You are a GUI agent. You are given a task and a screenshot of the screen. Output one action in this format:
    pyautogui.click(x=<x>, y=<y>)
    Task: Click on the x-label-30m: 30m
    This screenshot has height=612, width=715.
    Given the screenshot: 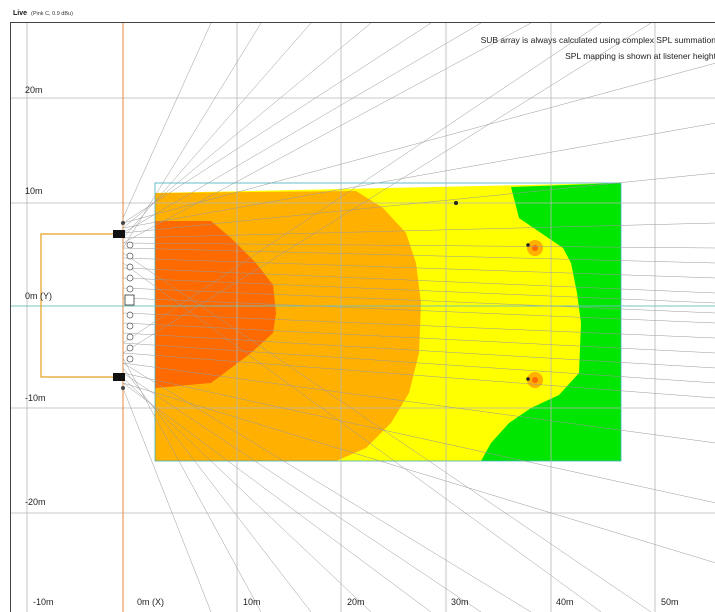 What is the action you would take?
    pyautogui.click(x=460, y=602)
    